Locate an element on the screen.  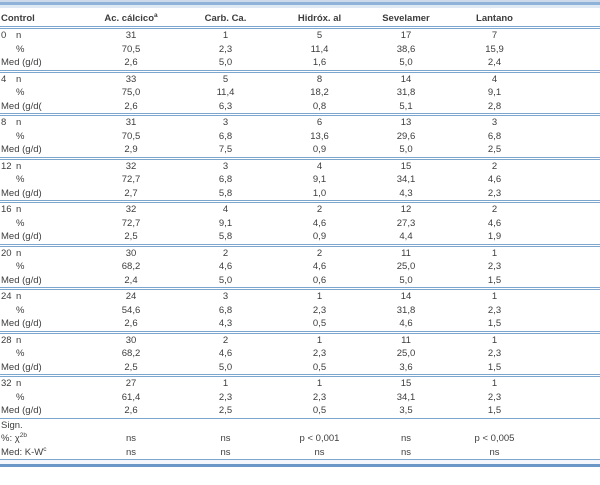
row-label: Med (g/d( is located at coordinates (21, 106).